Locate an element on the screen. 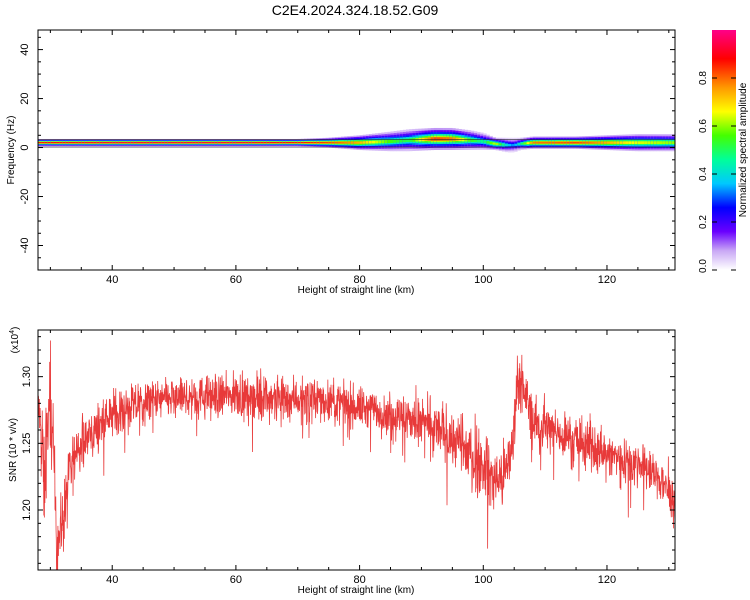 This screenshot has width=750, height=600. chart-title: C2E4.2024.324.18.52.G09 is located at coordinates (355, 10).